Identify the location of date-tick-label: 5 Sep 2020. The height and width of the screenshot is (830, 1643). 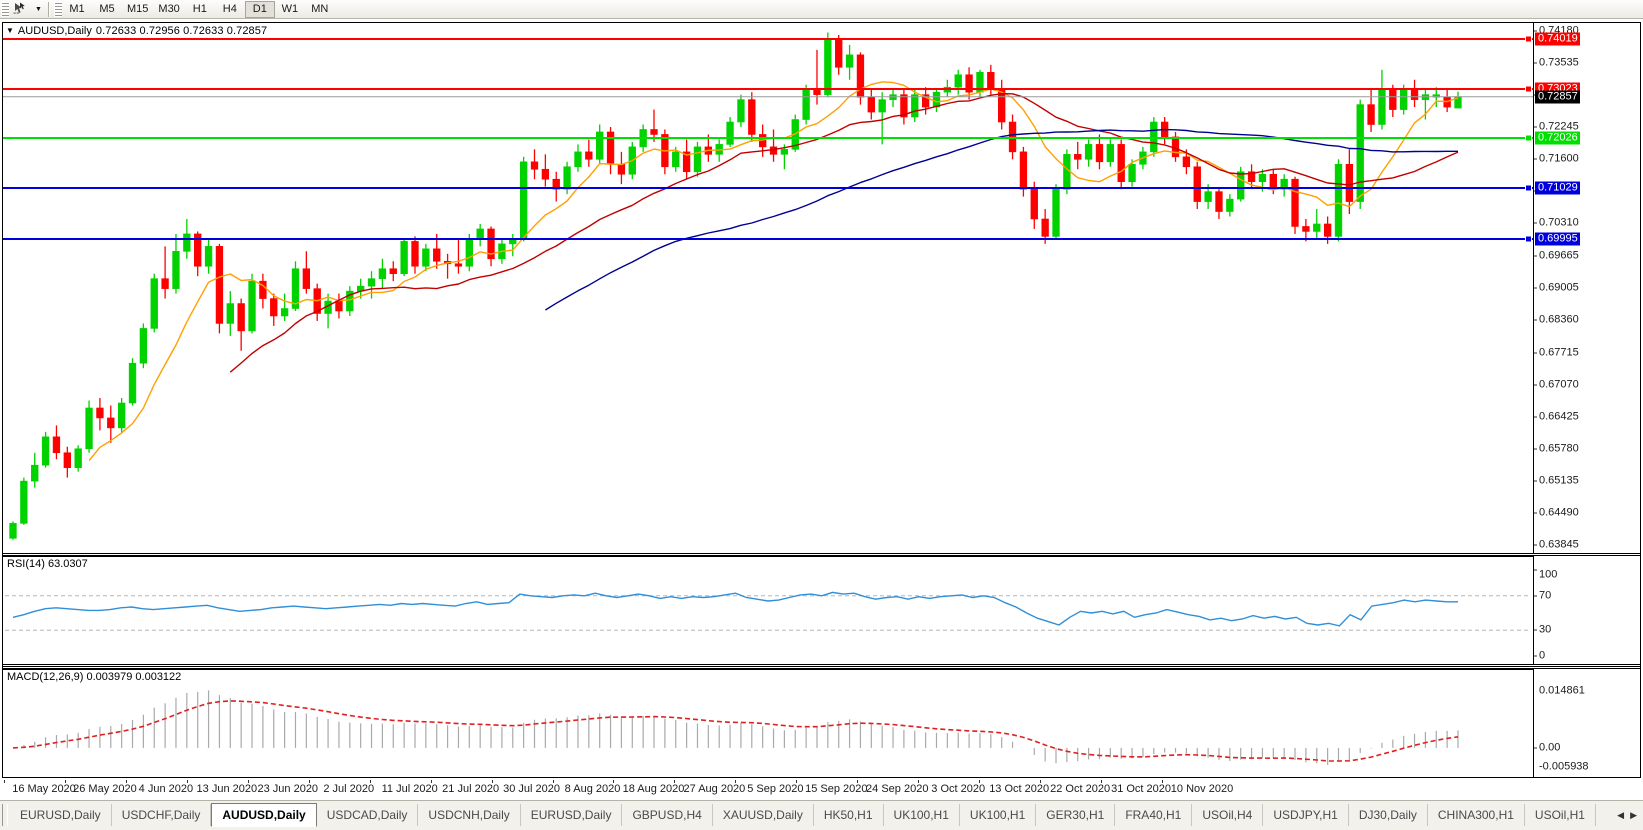
(775, 789).